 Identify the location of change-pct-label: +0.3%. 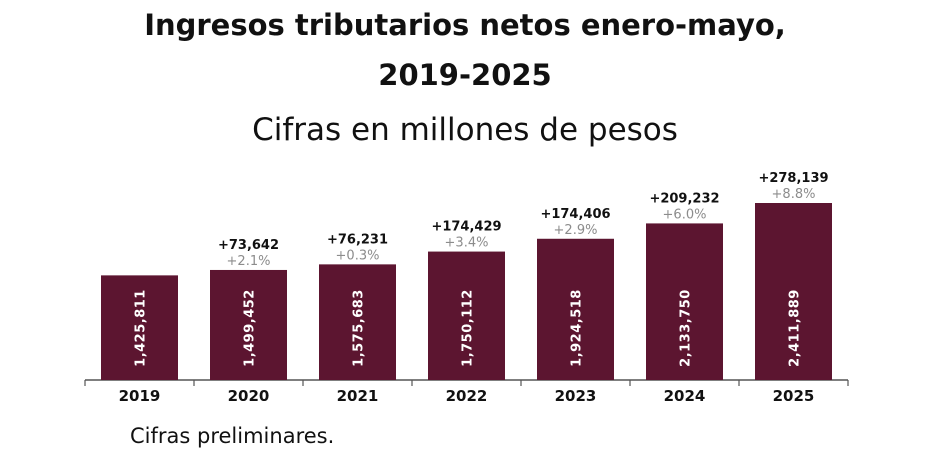
(358, 255).